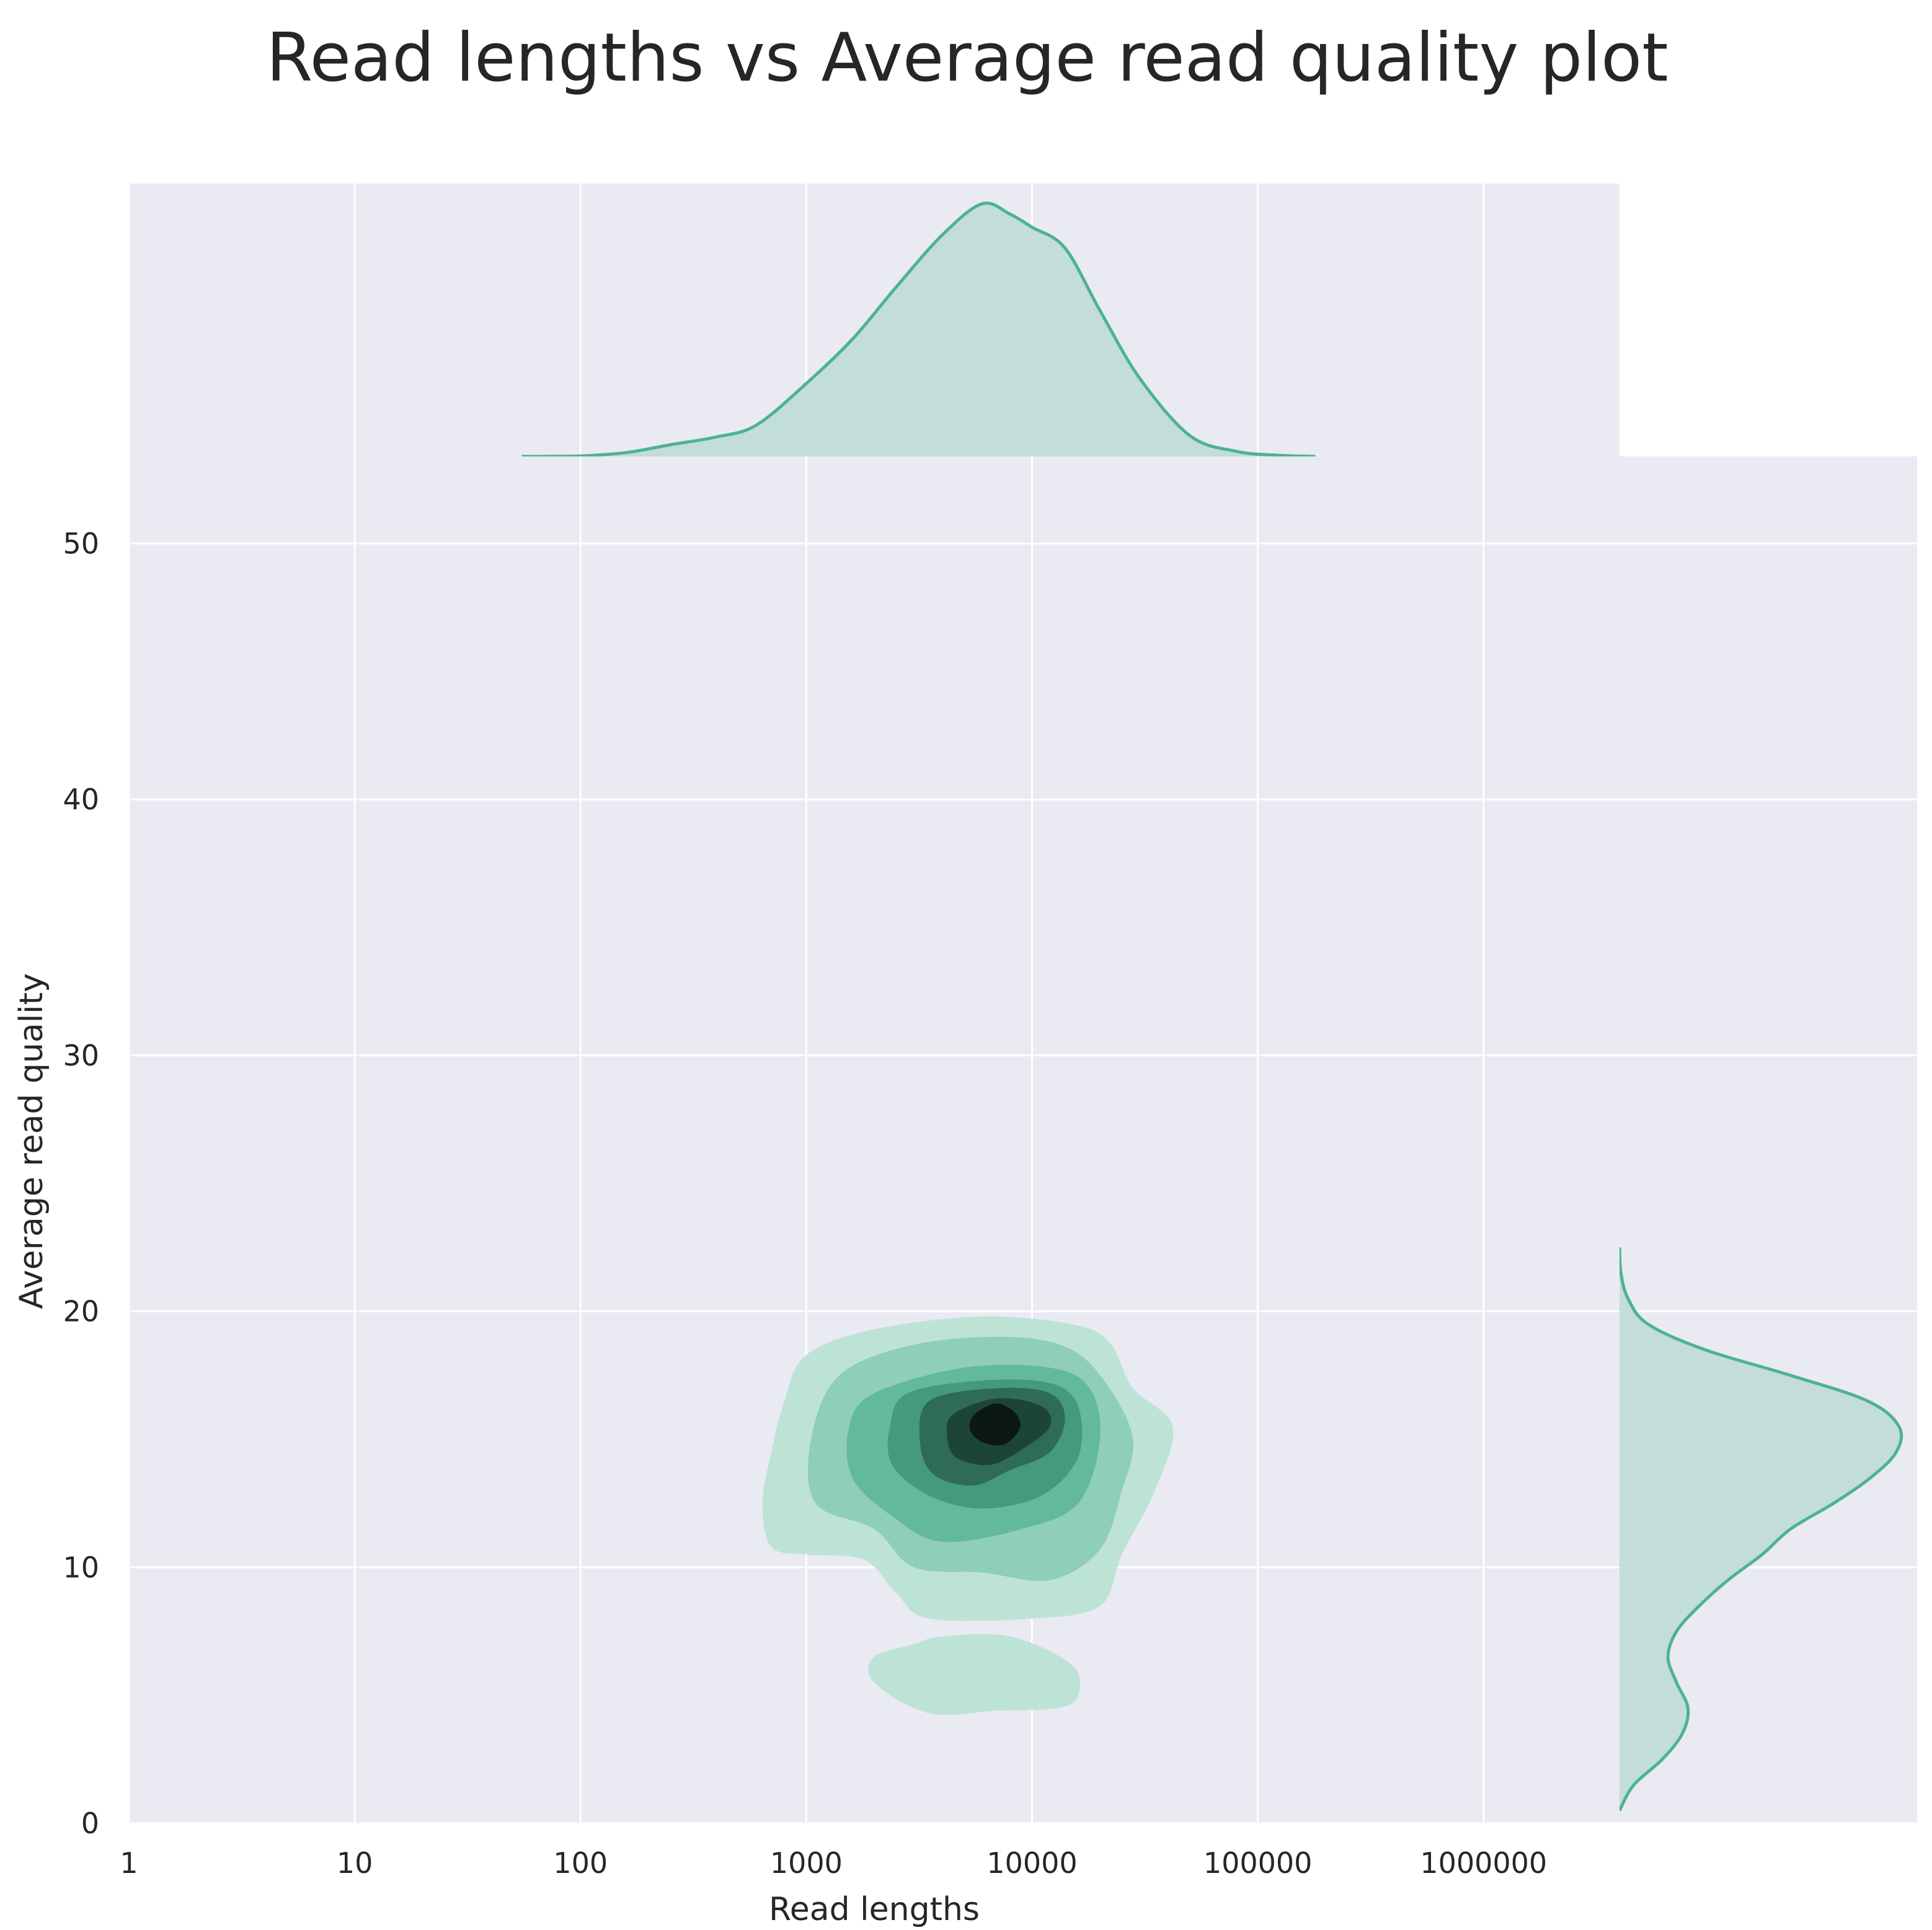 The image size is (1932, 1930). Describe the element at coordinates (807, 1863) in the screenshot. I see `x-tick-label: 1000` at that location.